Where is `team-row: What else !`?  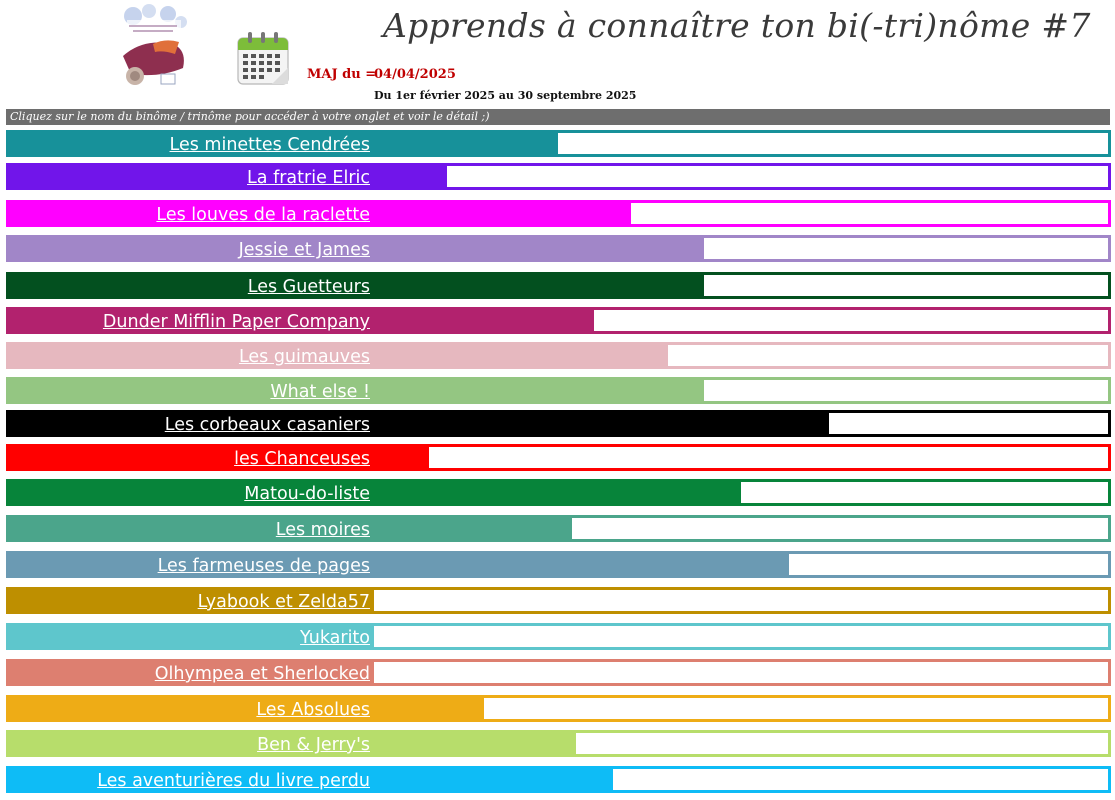 team-row: What else ! is located at coordinates (558, 390).